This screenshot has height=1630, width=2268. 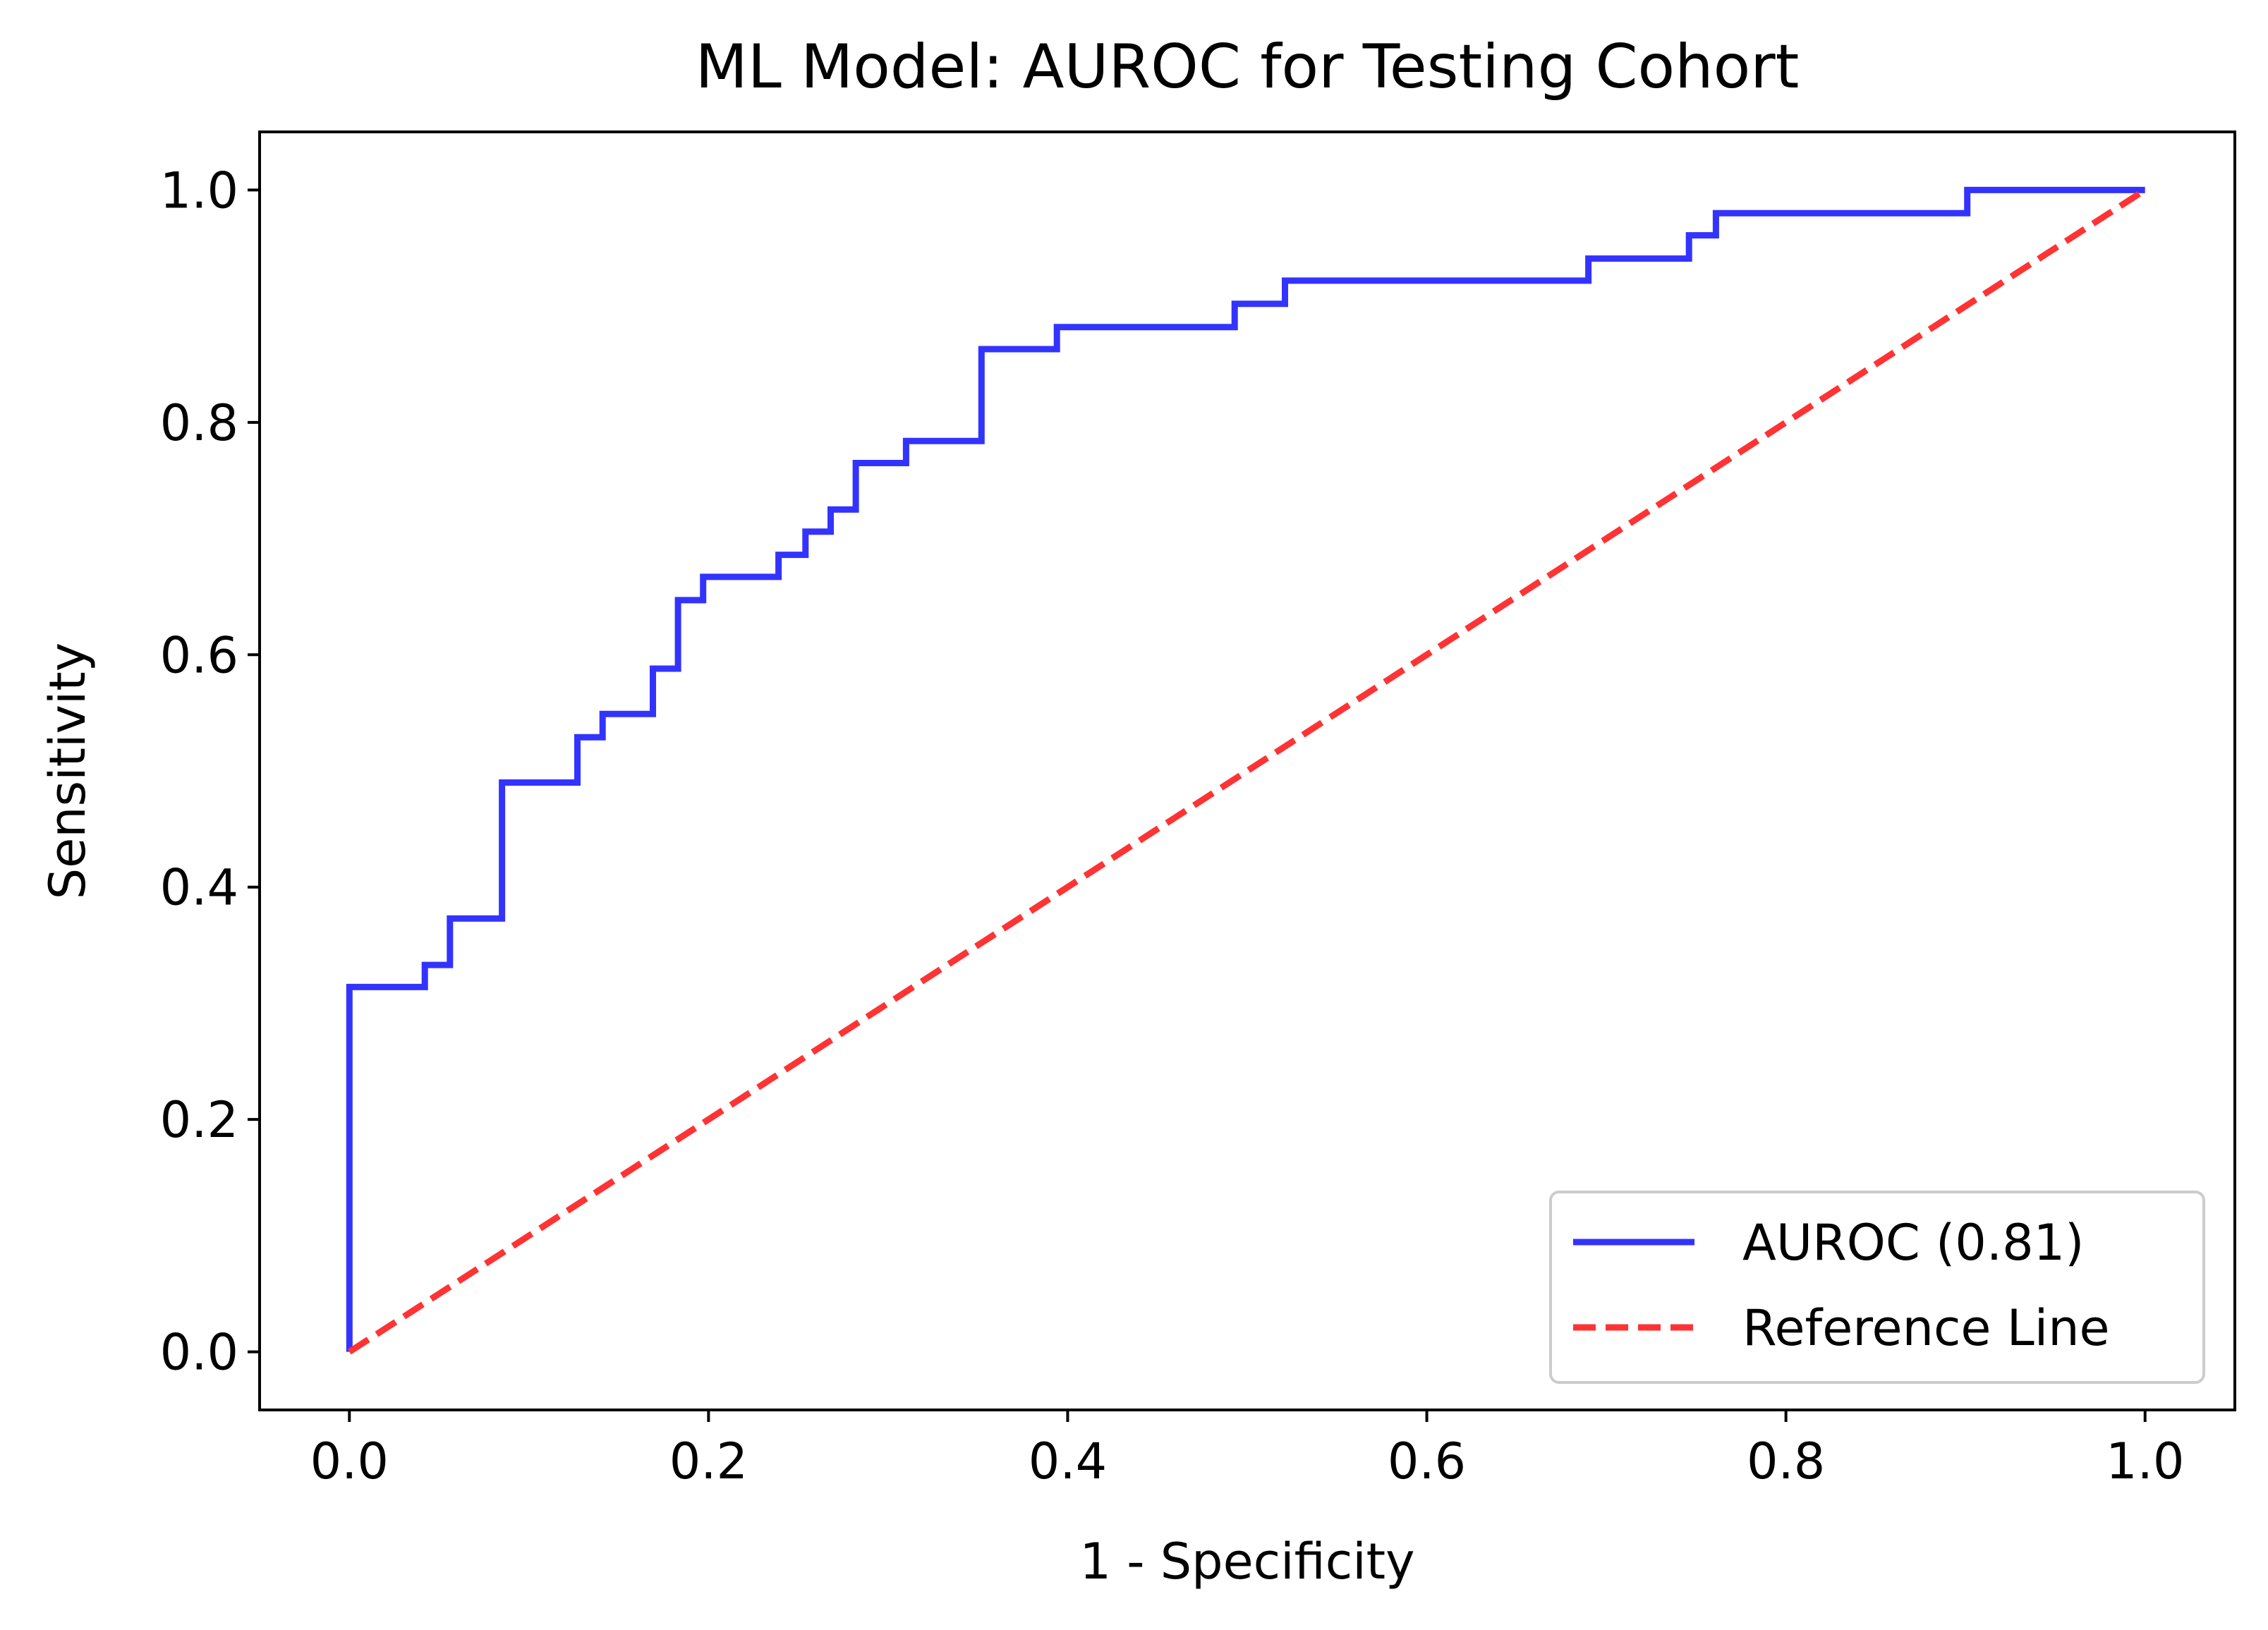 I want to click on legend-box, so click(x=1877, y=1288).